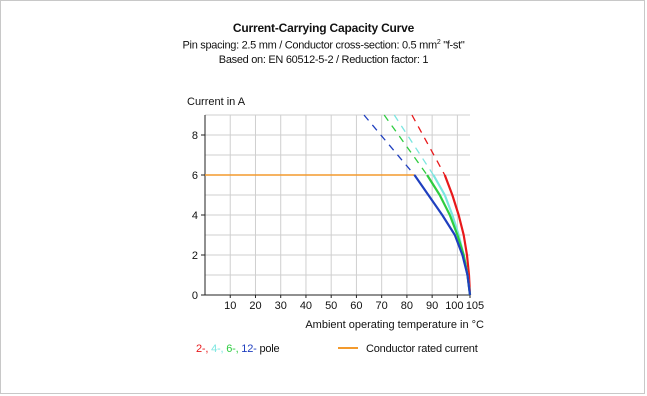 The image size is (647, 396). I want to click on legend-pole-0: 2-,, so click(204, 349).